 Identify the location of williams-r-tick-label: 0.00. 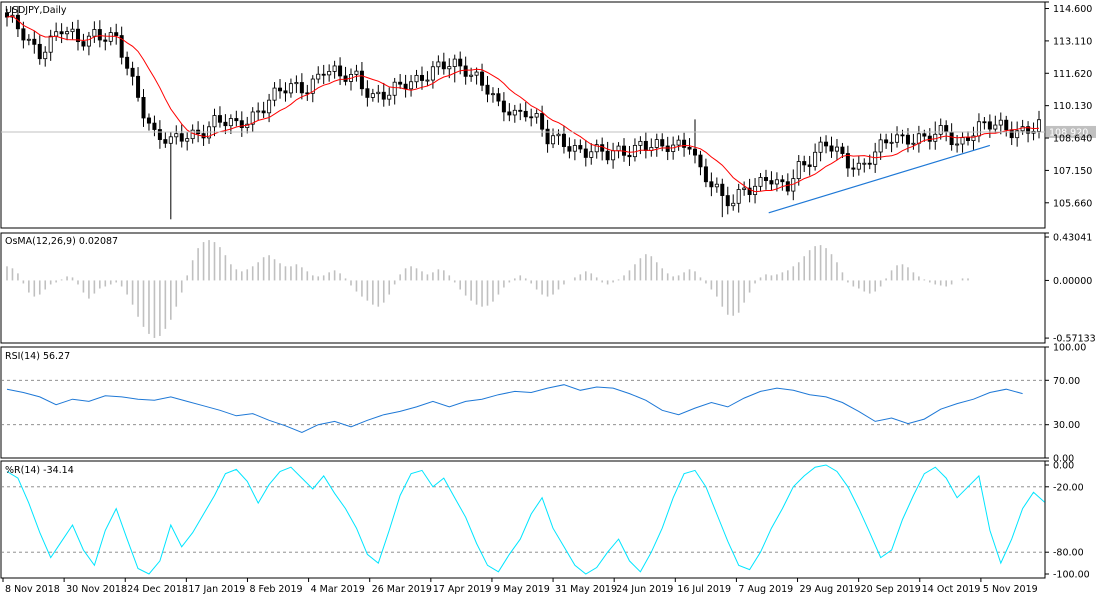
(1063, 466).